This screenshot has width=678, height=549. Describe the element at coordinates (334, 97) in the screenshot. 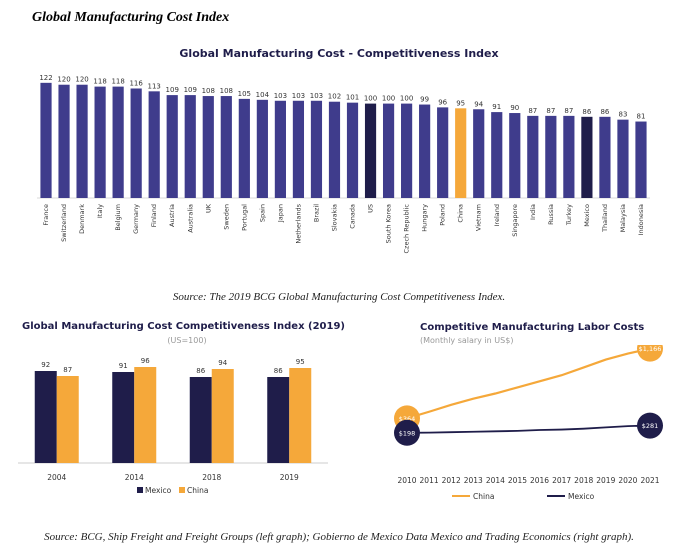

I see `value-label-slovakia: 102` at that location.